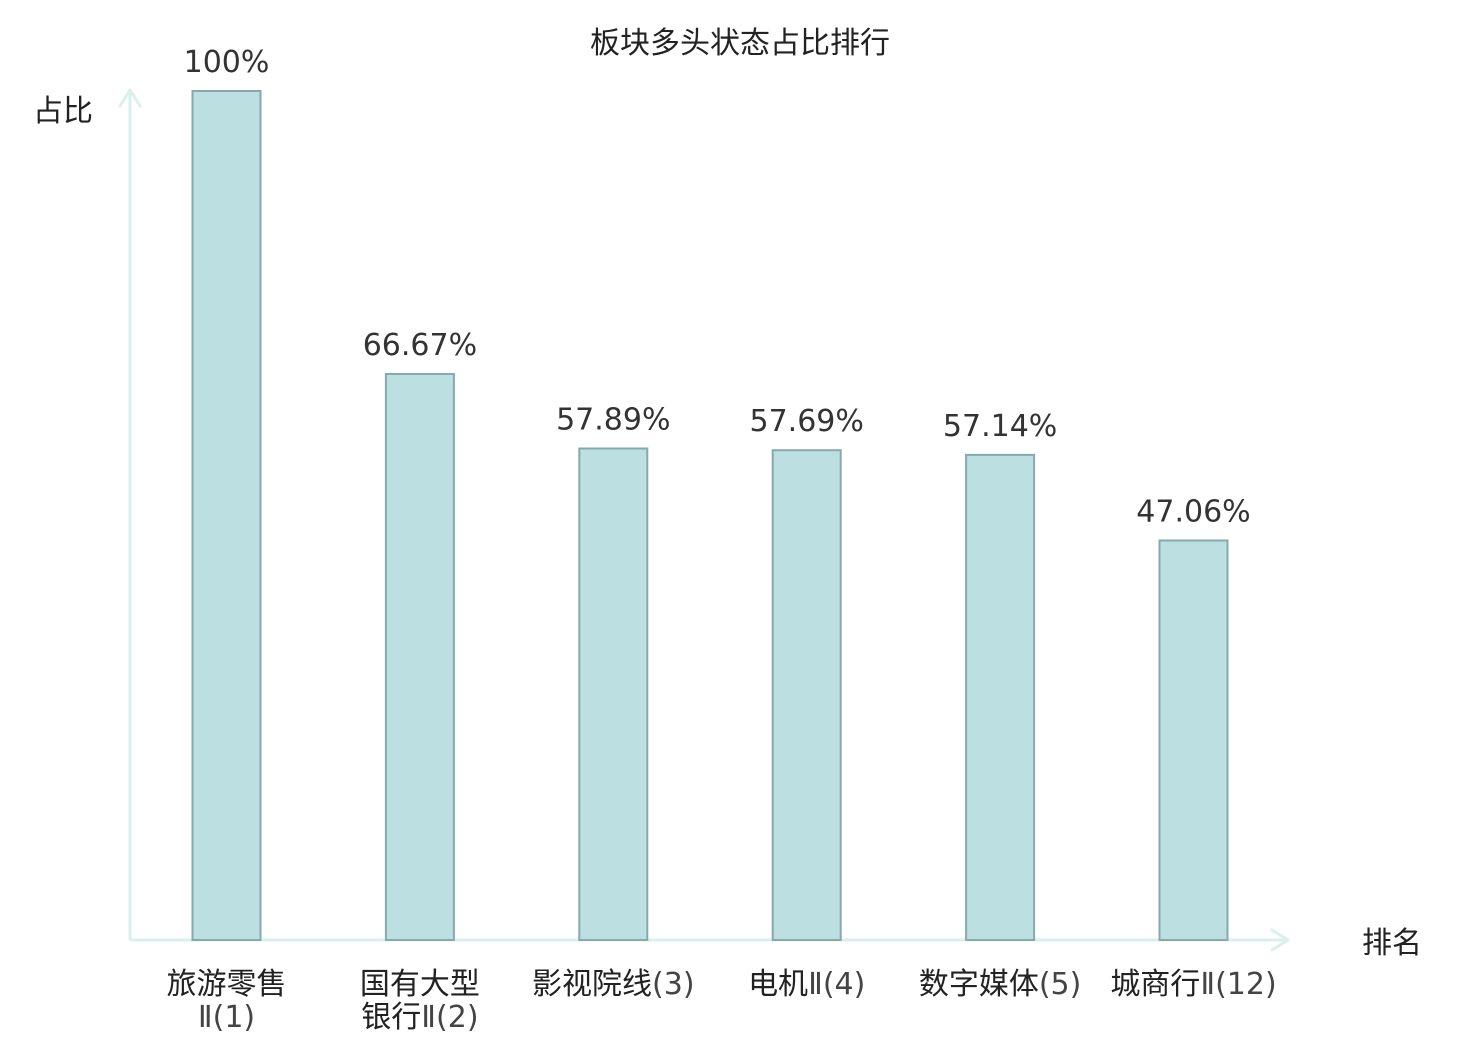 This screenshot has width=1480, height=1040. I want to click on x-tick-label: 旅游零售 Ⅱ(1), so click(227, 1001).